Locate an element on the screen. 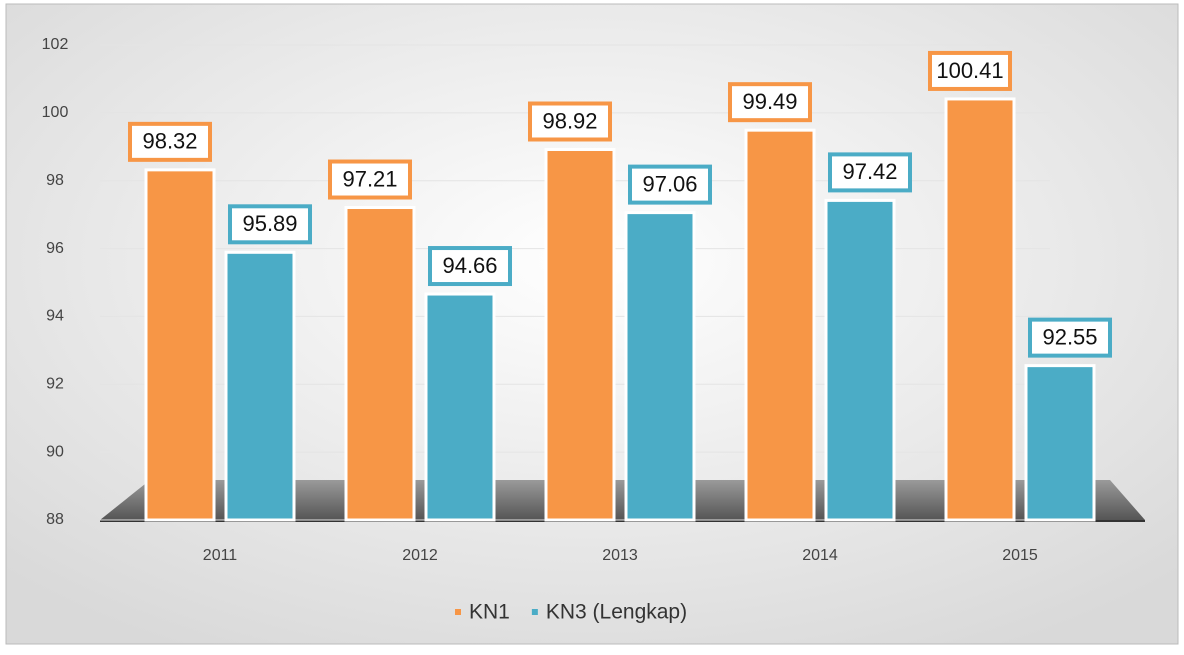 Image resolution: width=1184 pixels, height=655 pixels. data-label: 92.55 is located at coordinates (1069, 336).